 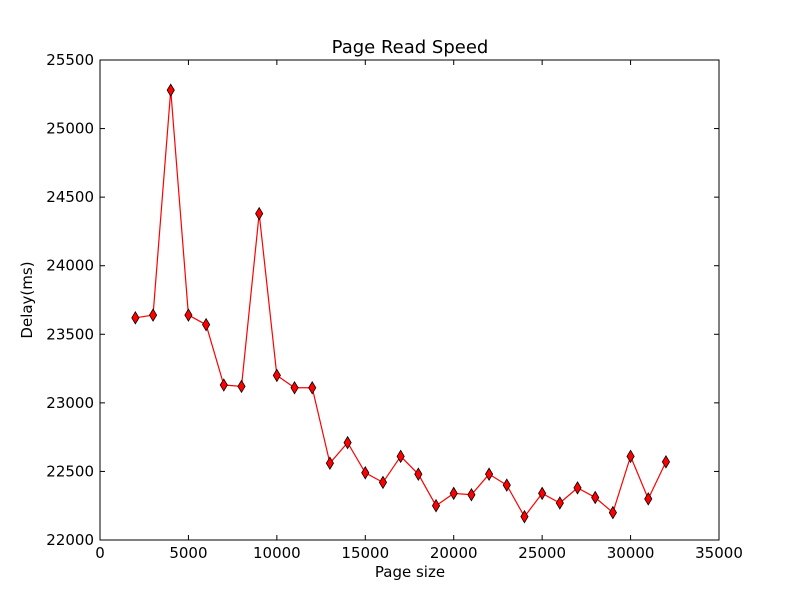 I want to click on x-tick-label: 35000, so click(x=719, y=553).